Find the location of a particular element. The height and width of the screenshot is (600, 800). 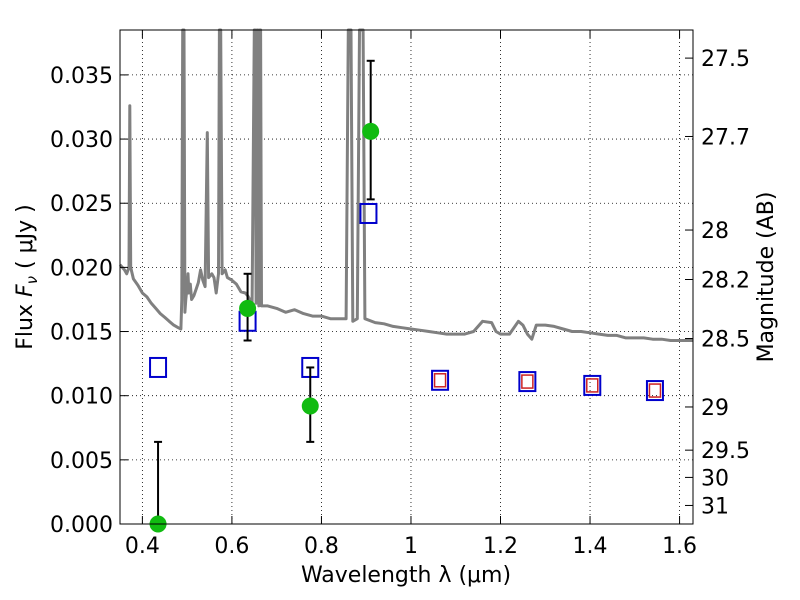

x-tick-label: 1.6 is located at coordinates (679, 546).